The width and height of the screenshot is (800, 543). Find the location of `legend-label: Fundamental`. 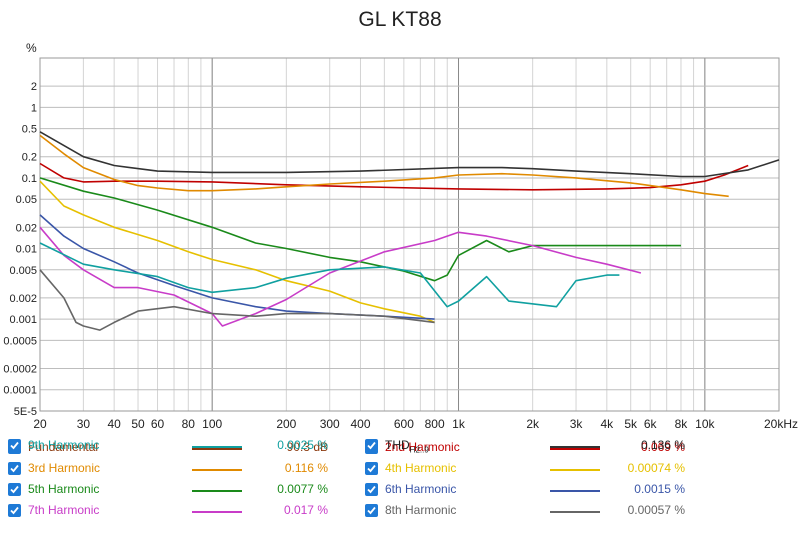

legend-label: Fundamental is located at coordinates (63, 447).